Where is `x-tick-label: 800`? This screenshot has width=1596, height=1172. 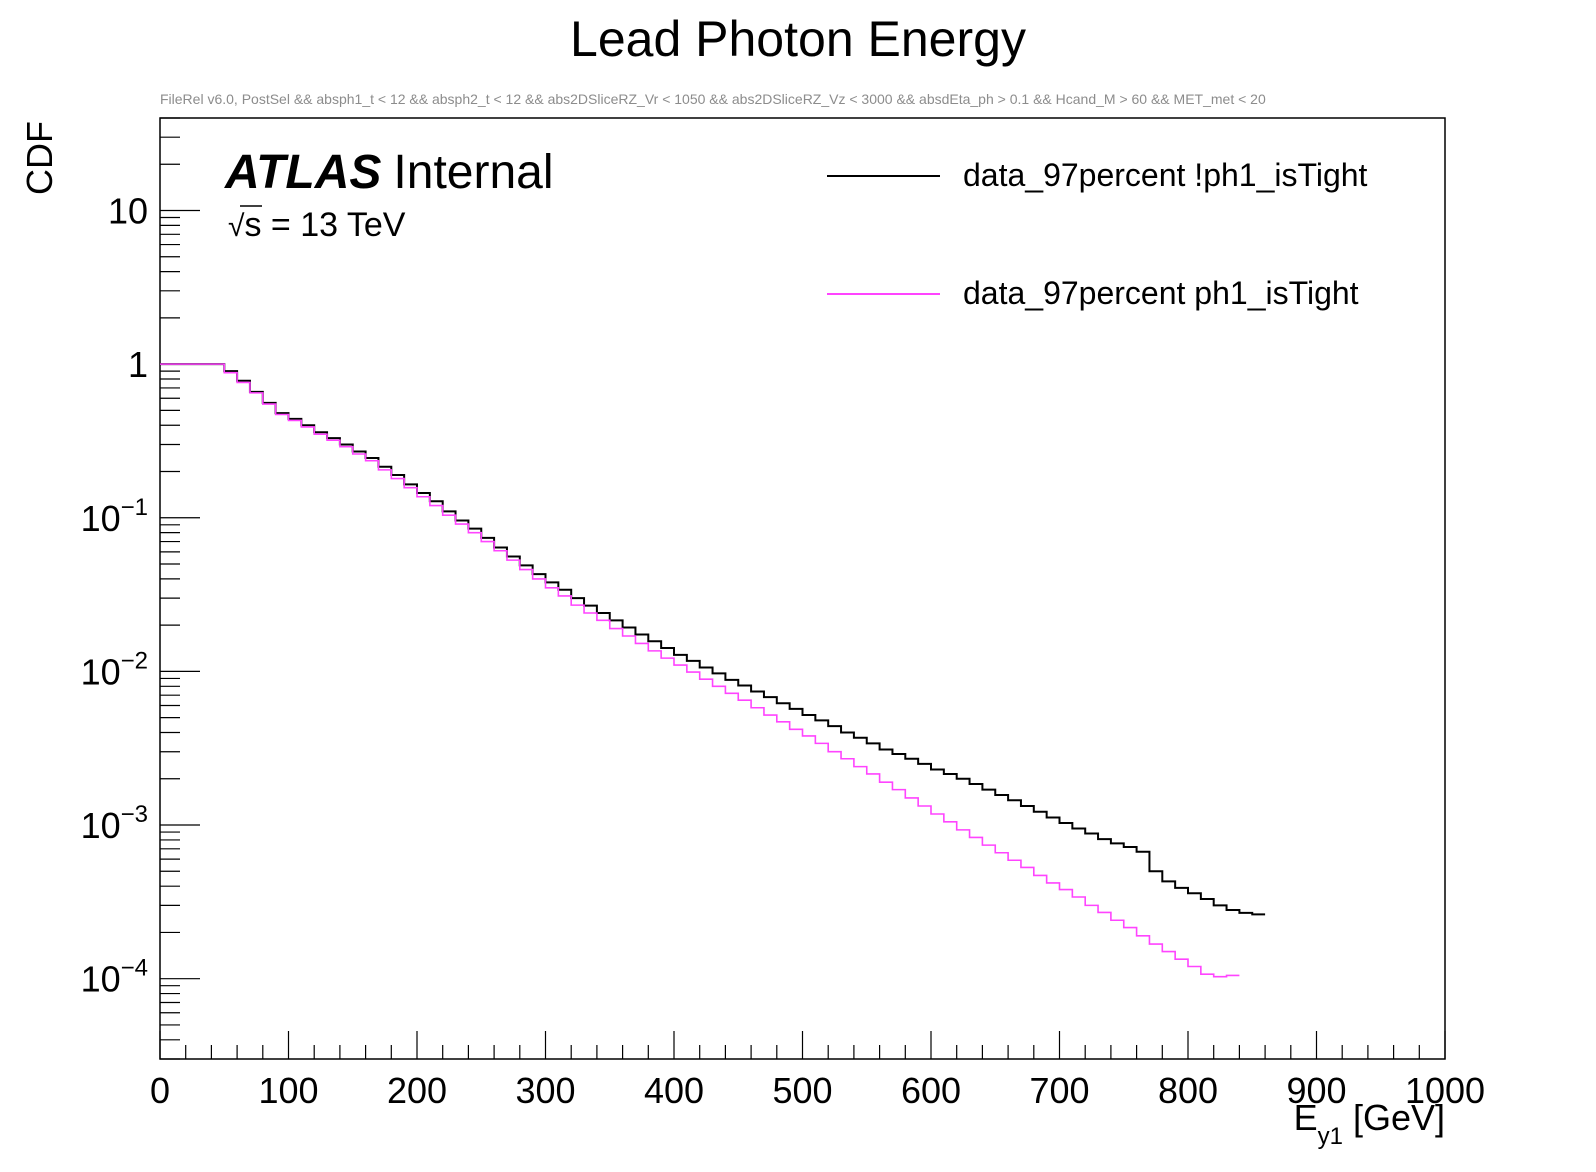
x-tick-label: 800 is located at coordinates (1188, 1090).